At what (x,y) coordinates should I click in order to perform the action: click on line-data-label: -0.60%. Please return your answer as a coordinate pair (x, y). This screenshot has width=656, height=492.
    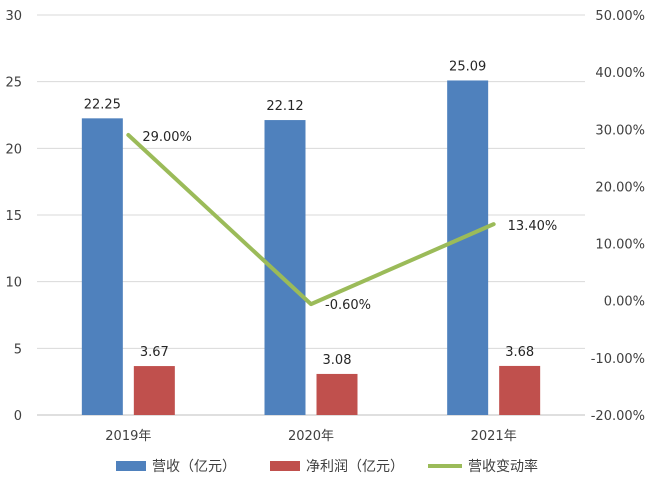
    Looking at the image, I should click on (348, 305).